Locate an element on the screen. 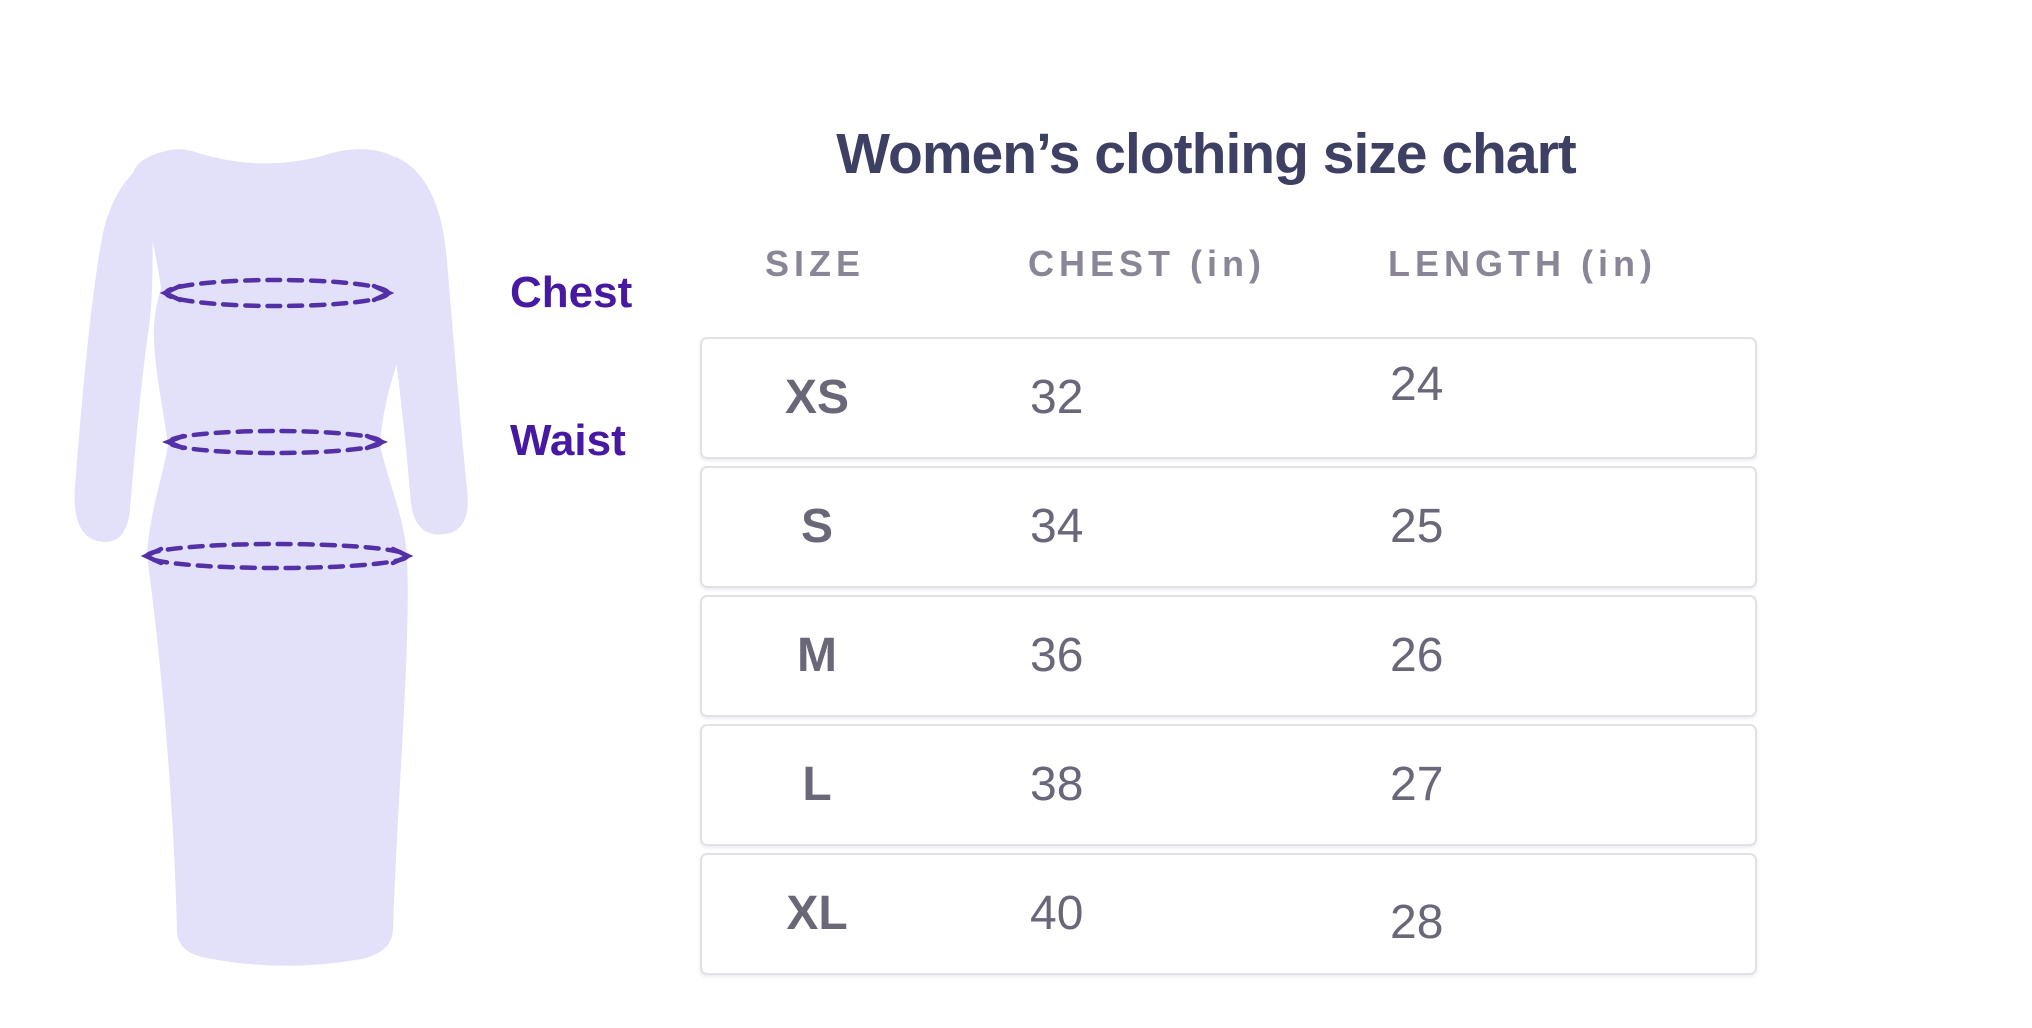 The height and width of the screenshot is (1028, 2032). length-cell: 28 is located at coordinates (1417, 922).